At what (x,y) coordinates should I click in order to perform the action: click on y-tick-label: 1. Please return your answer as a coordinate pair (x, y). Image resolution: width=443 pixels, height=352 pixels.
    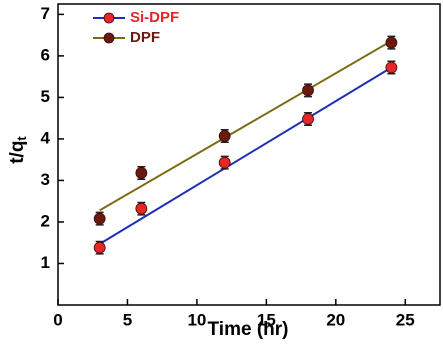
    Looking at the image, I should click on (45, 262).